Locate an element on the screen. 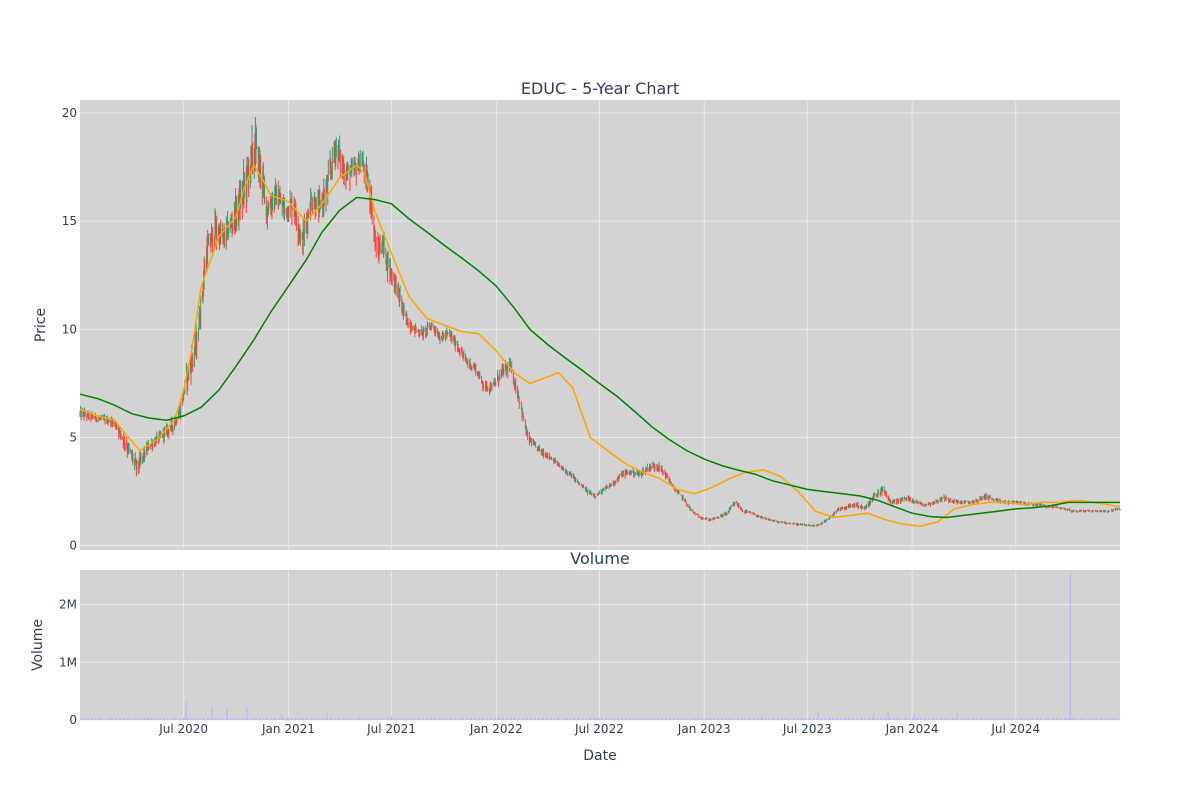 Image resolution: width=1200 pixels, height=804 pixels. x-tick-label: Jan 2022 is located at coordinates (496, 729).